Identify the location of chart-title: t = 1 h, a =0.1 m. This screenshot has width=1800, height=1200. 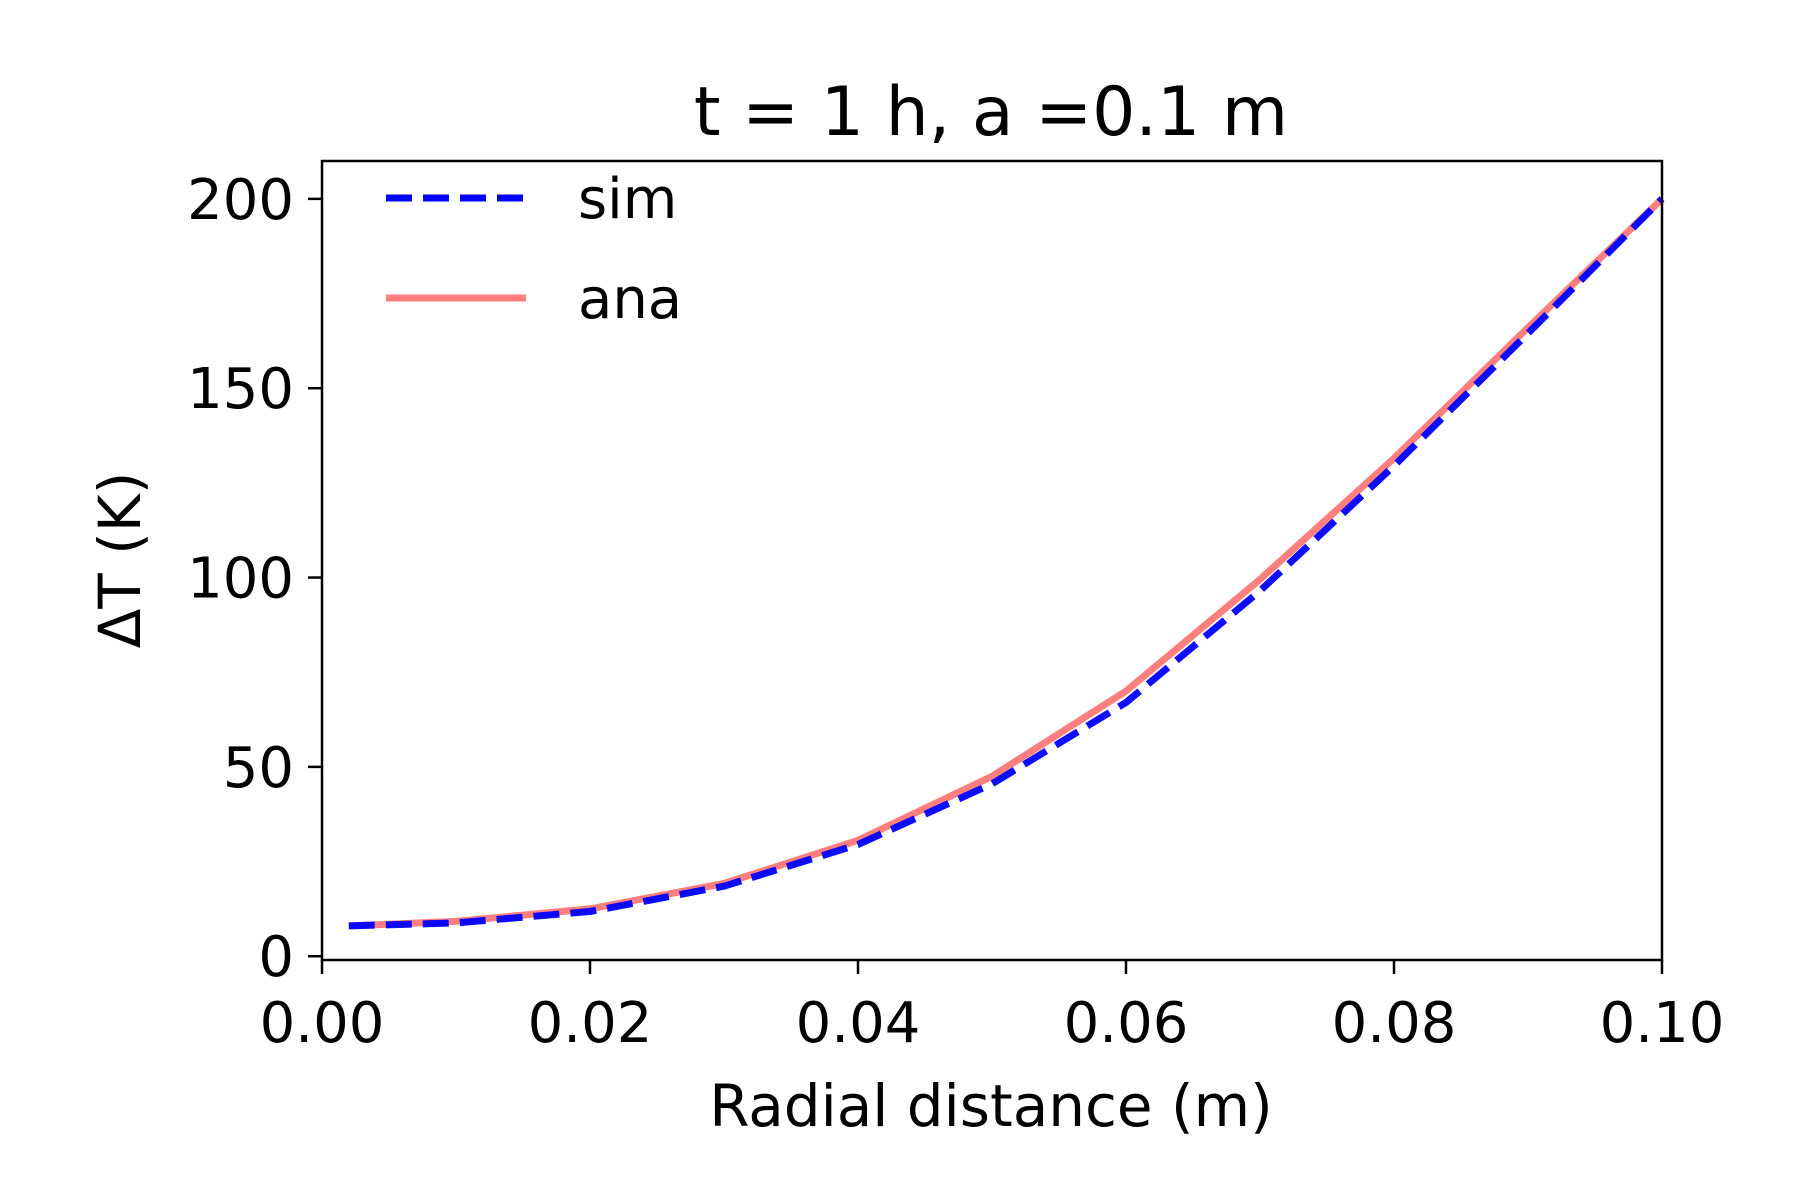
(991, 112).